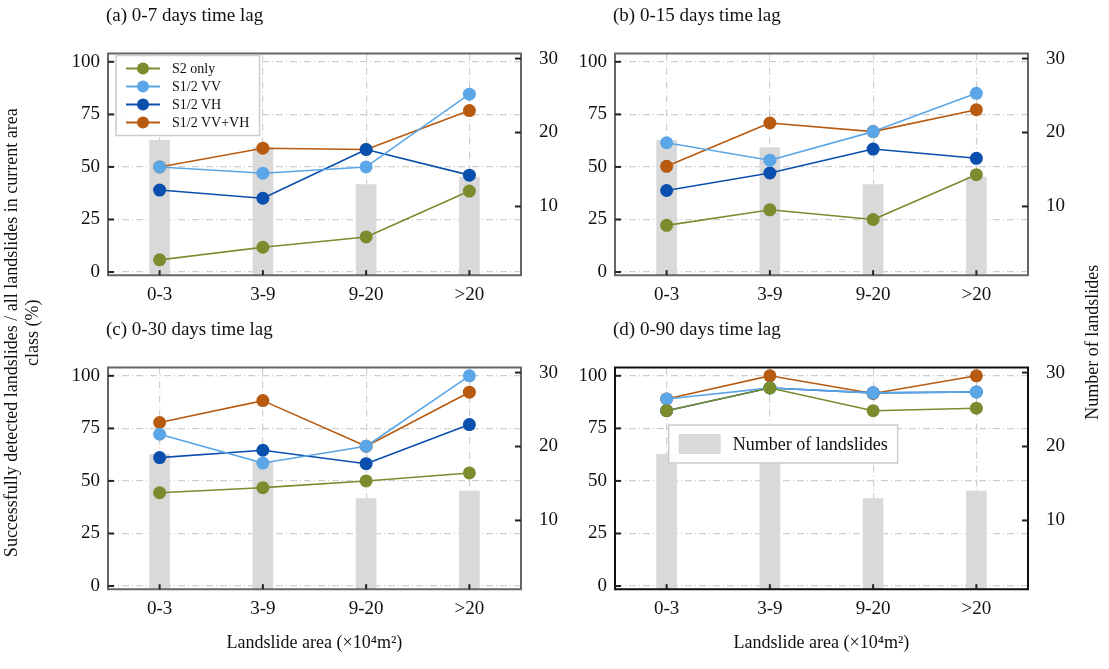  What do you see at coordinates (22, 333) in the screenshot?
I see `y-axis-title: Successfully detected landslides / all landslides in current area class (%)` at bounding box center [22, 333].